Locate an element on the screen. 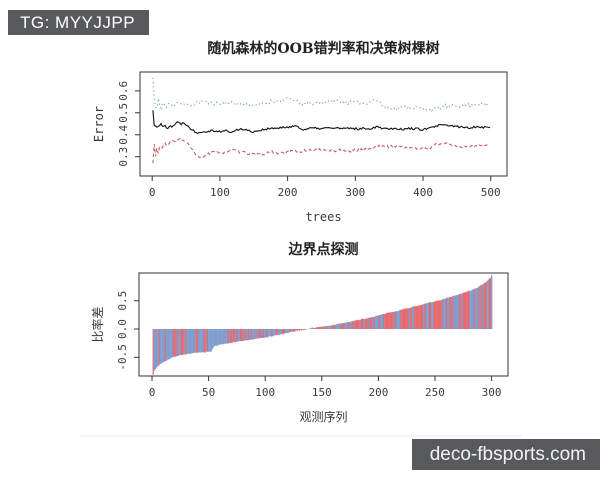  x-axis-label: 观测序列 is located at coordinates (323, 416).